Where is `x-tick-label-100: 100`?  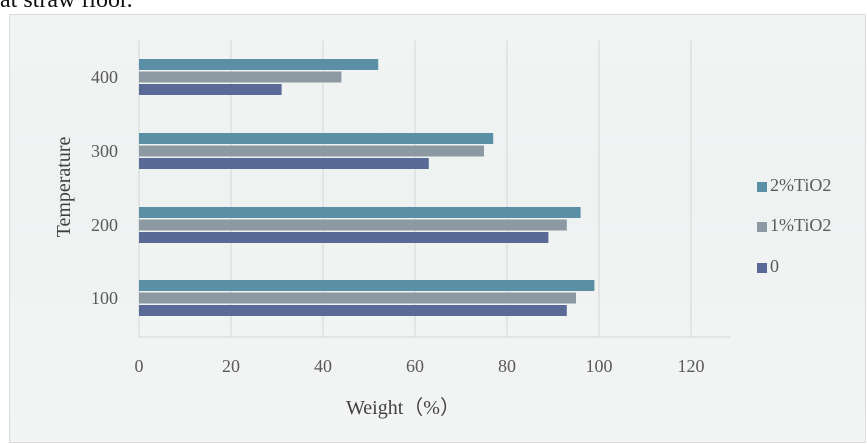 x-tick-label-100: 100 is located at coordinates (599, 366).